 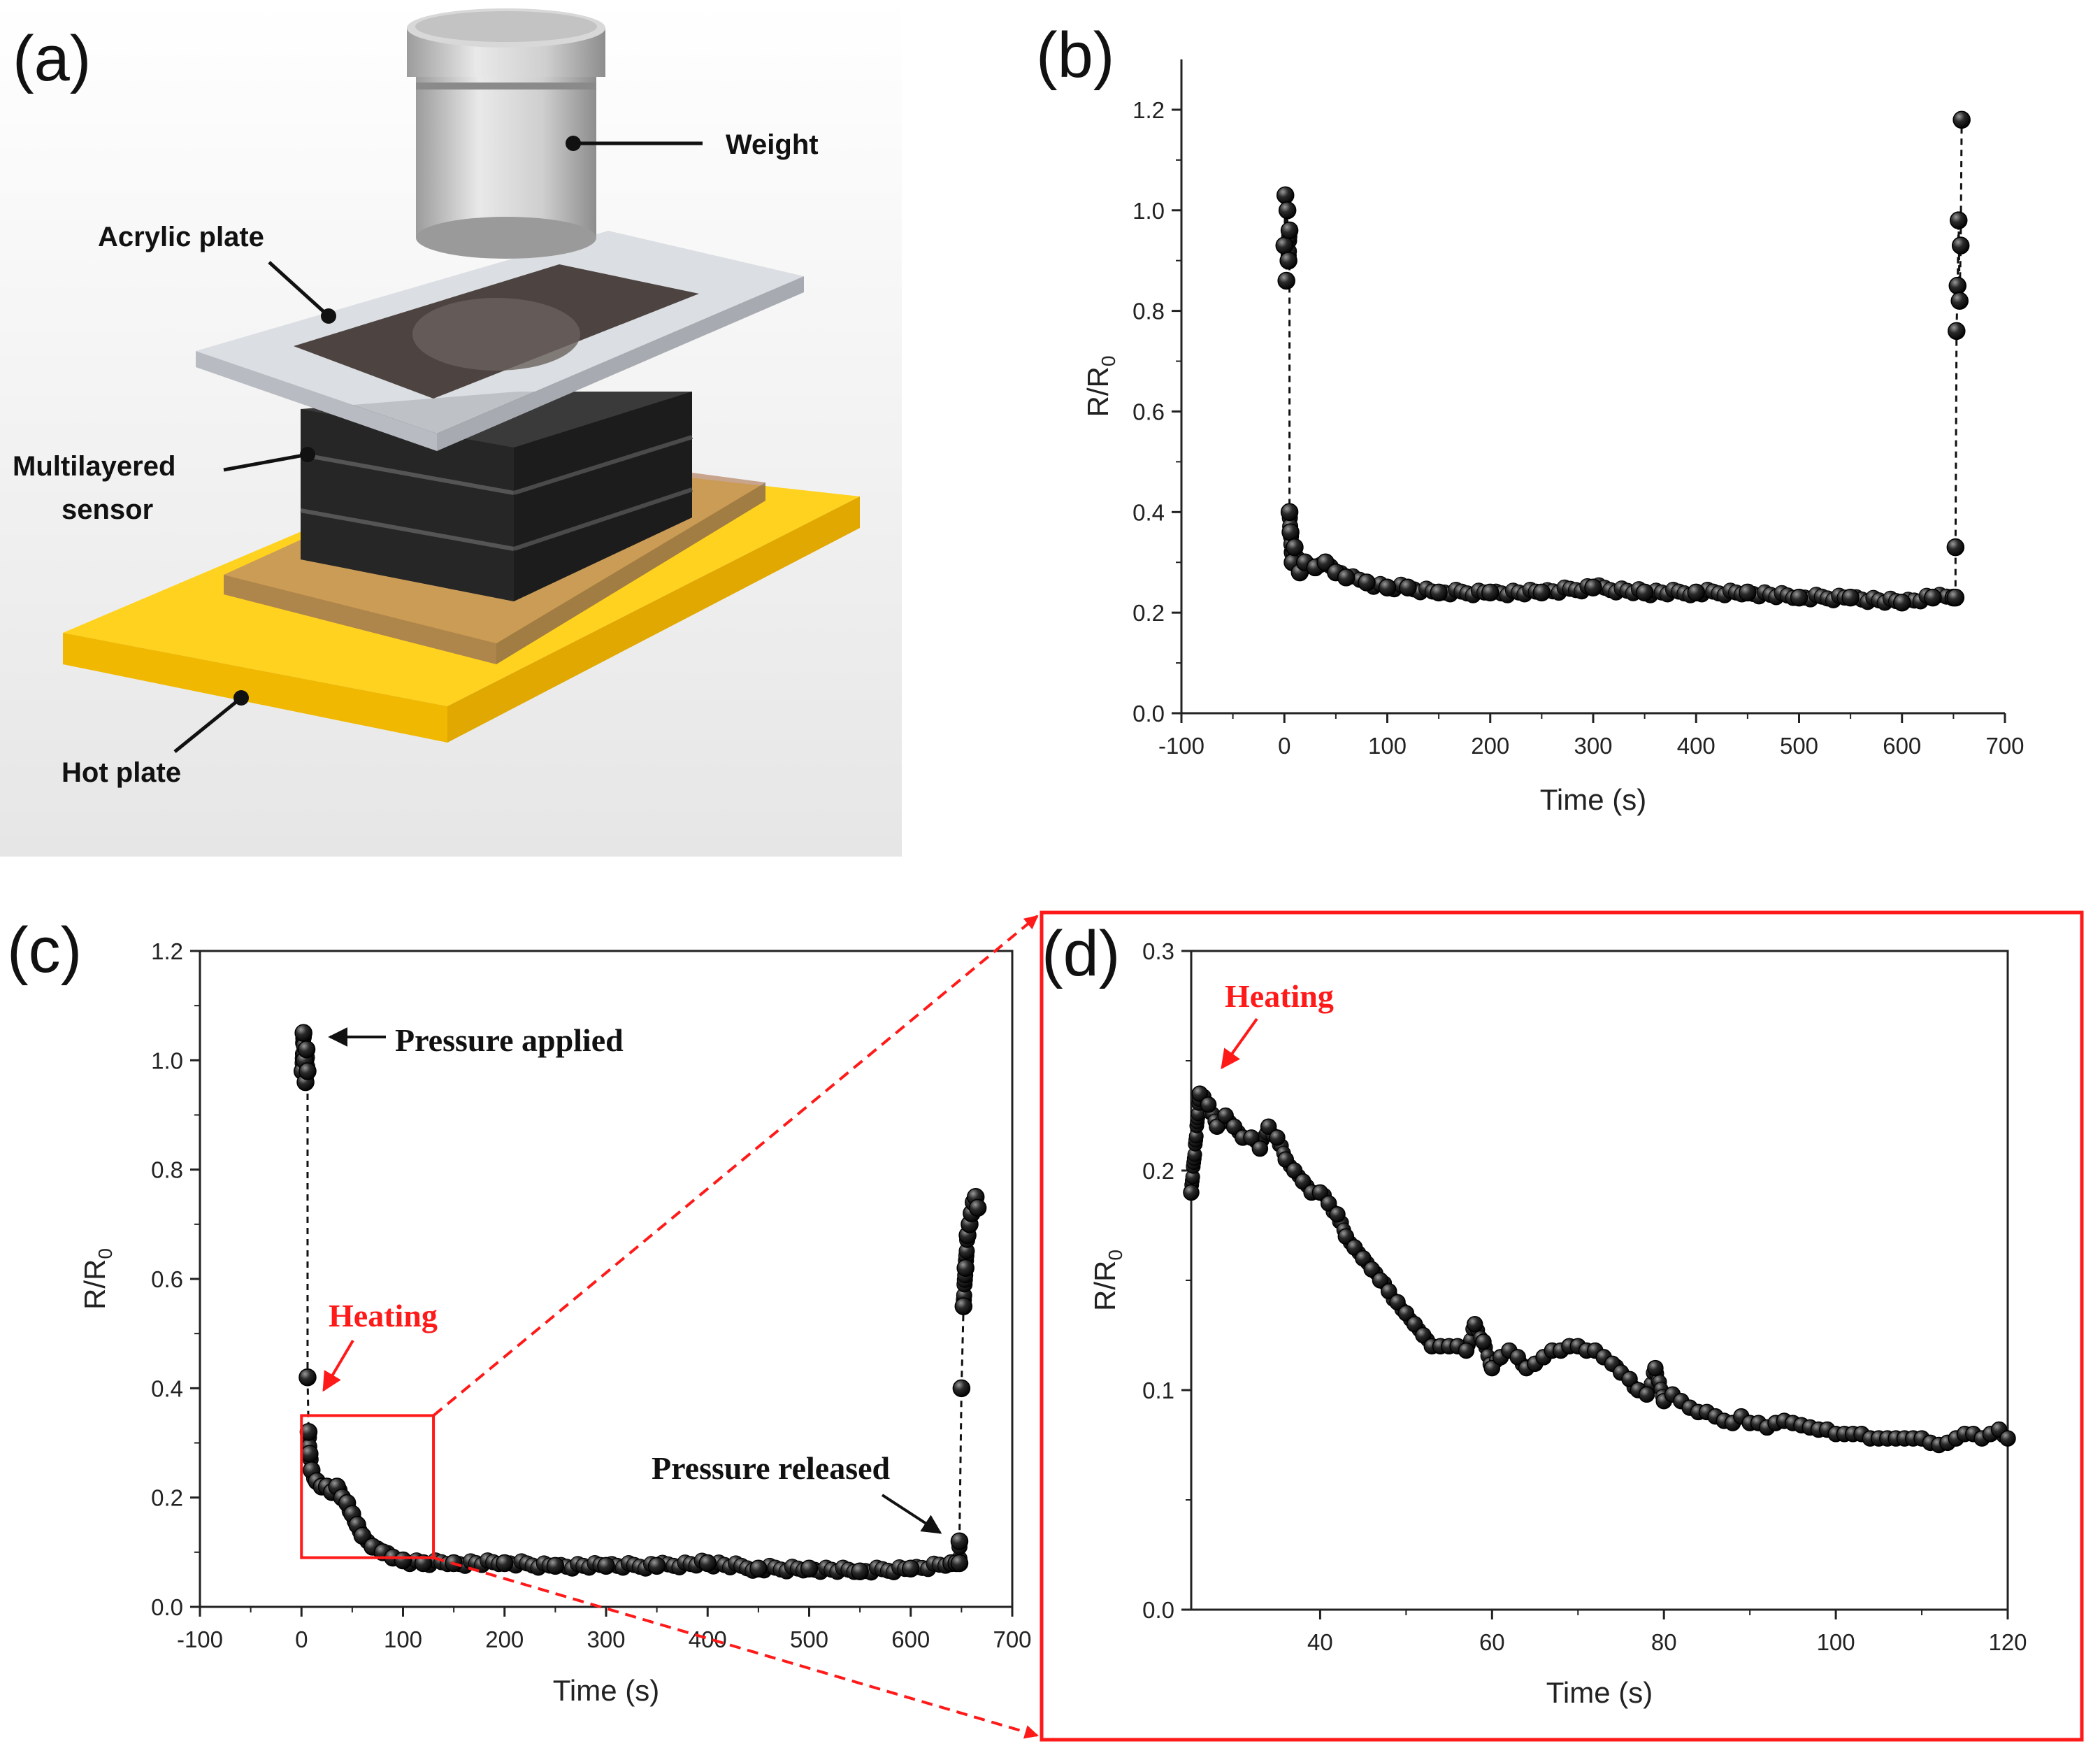 What do you see at coordinates (1107, 1280) in the screenshot?
I see `y-axis-label: R/R0` at bounding box center [1107, 1280].